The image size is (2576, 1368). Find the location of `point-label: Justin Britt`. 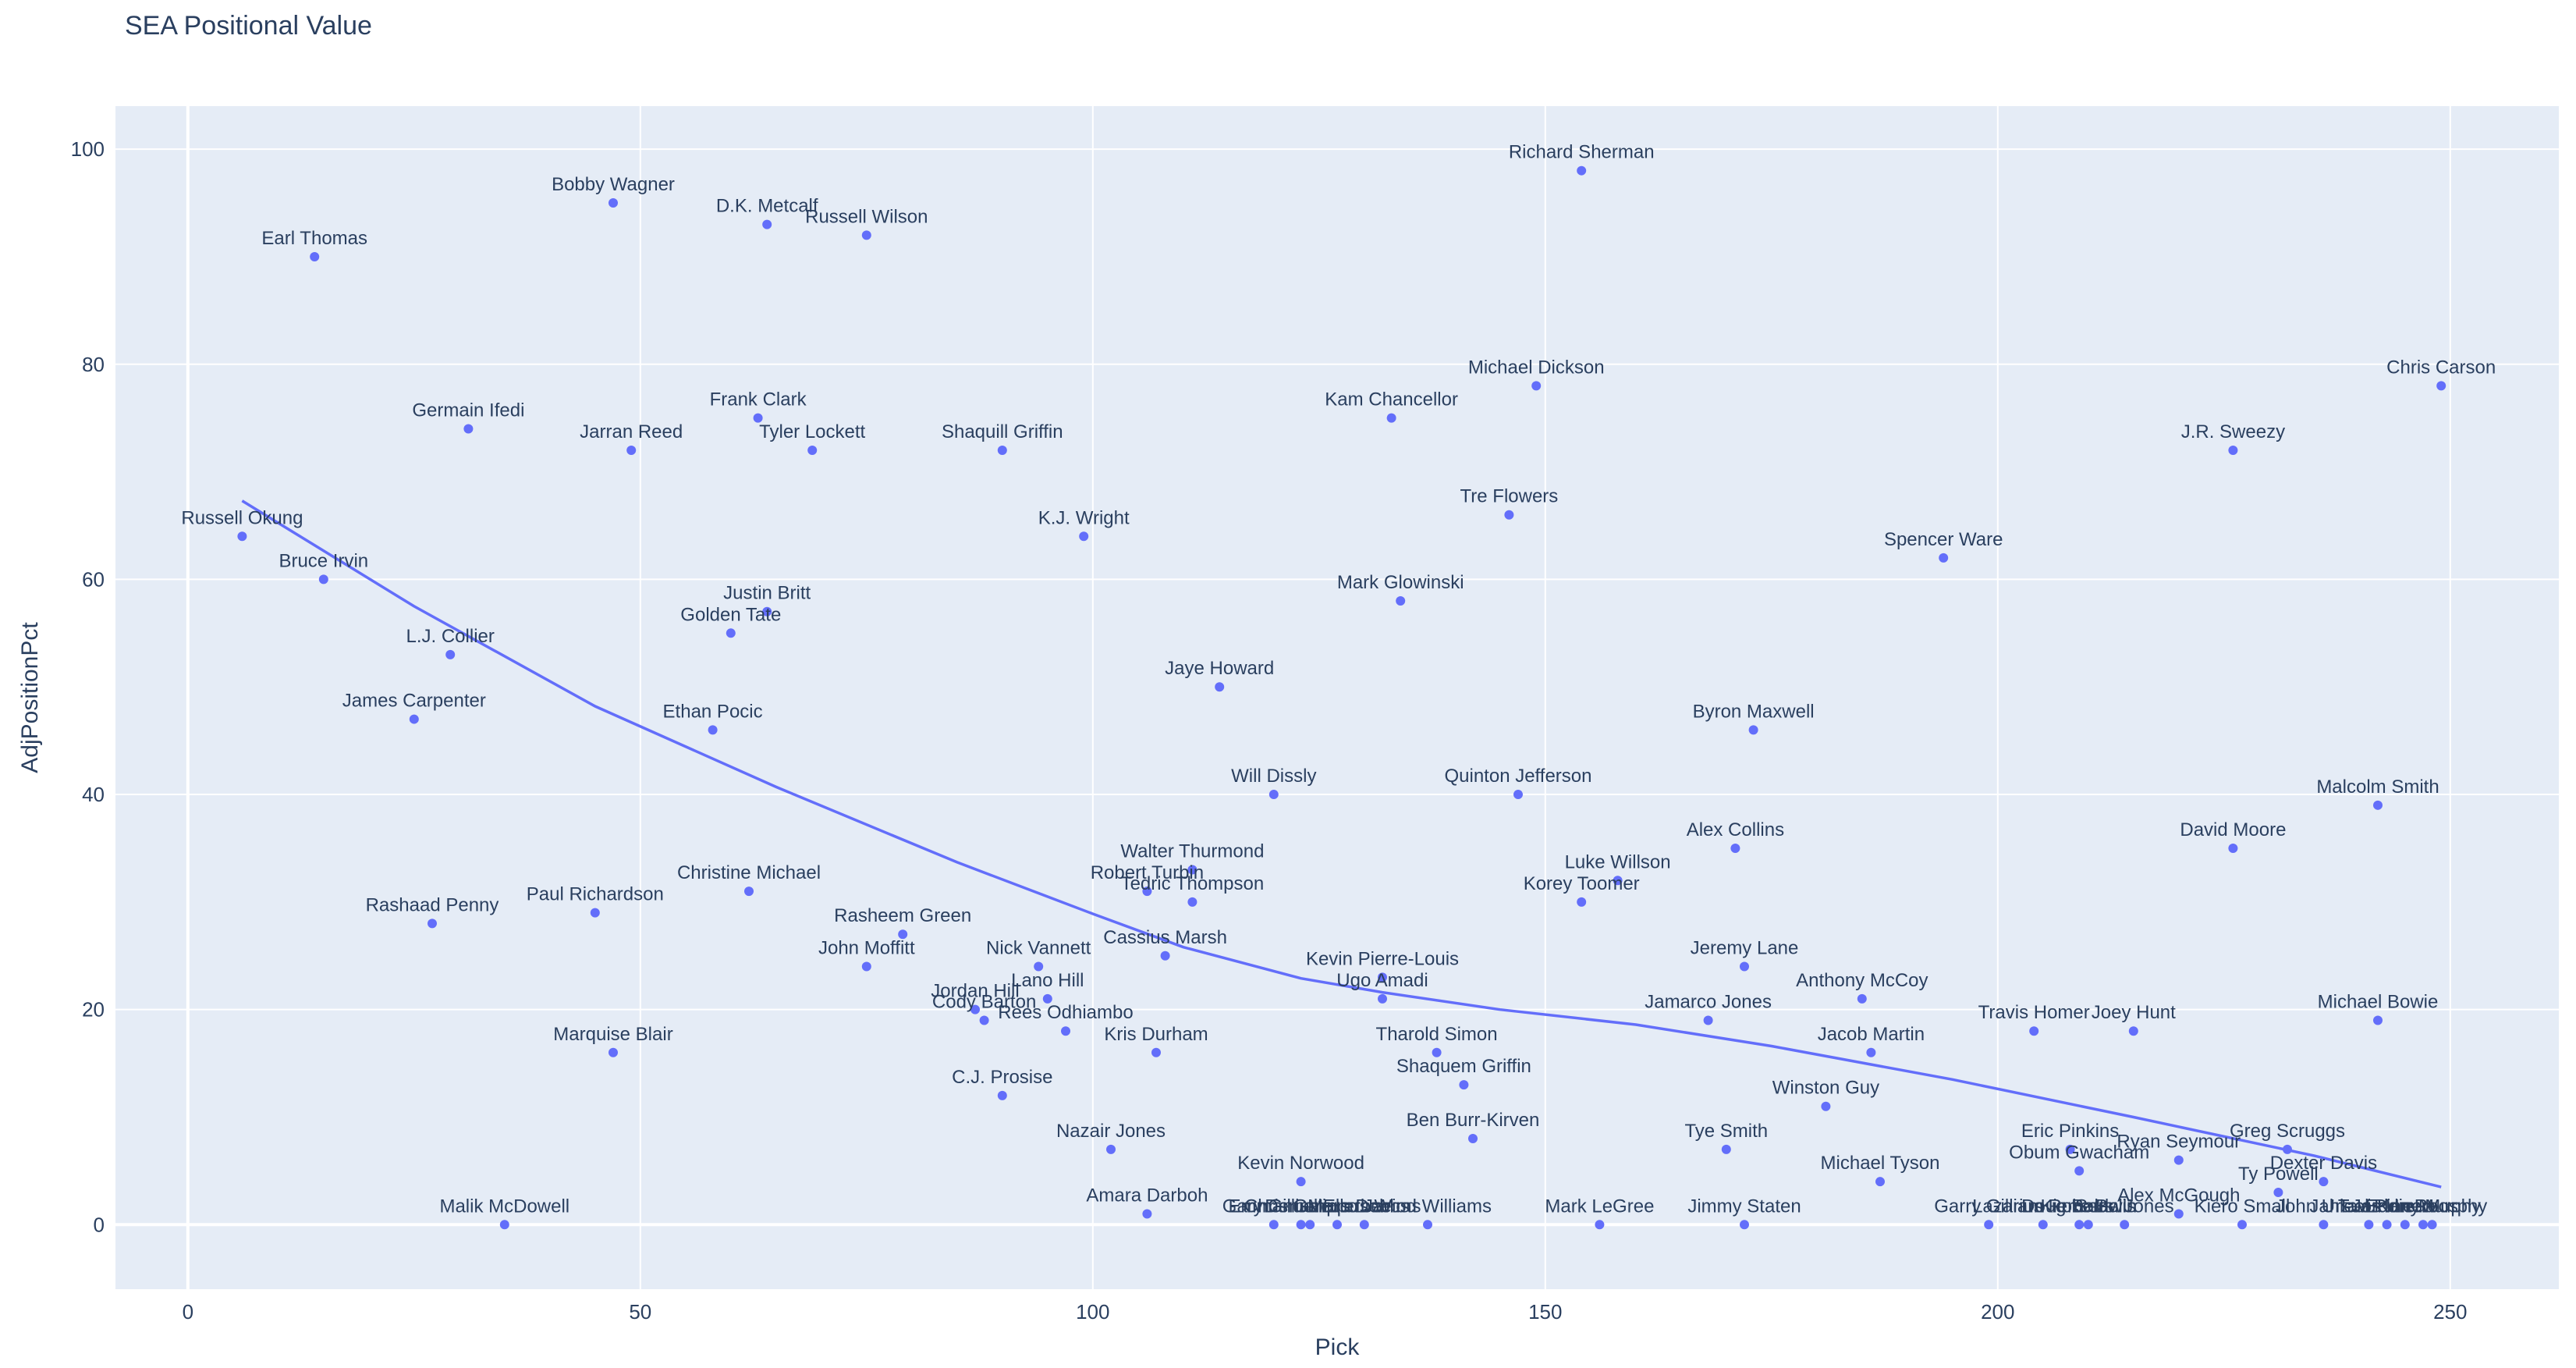

point-label: Justin Britt is located at coordinates (767, 593).